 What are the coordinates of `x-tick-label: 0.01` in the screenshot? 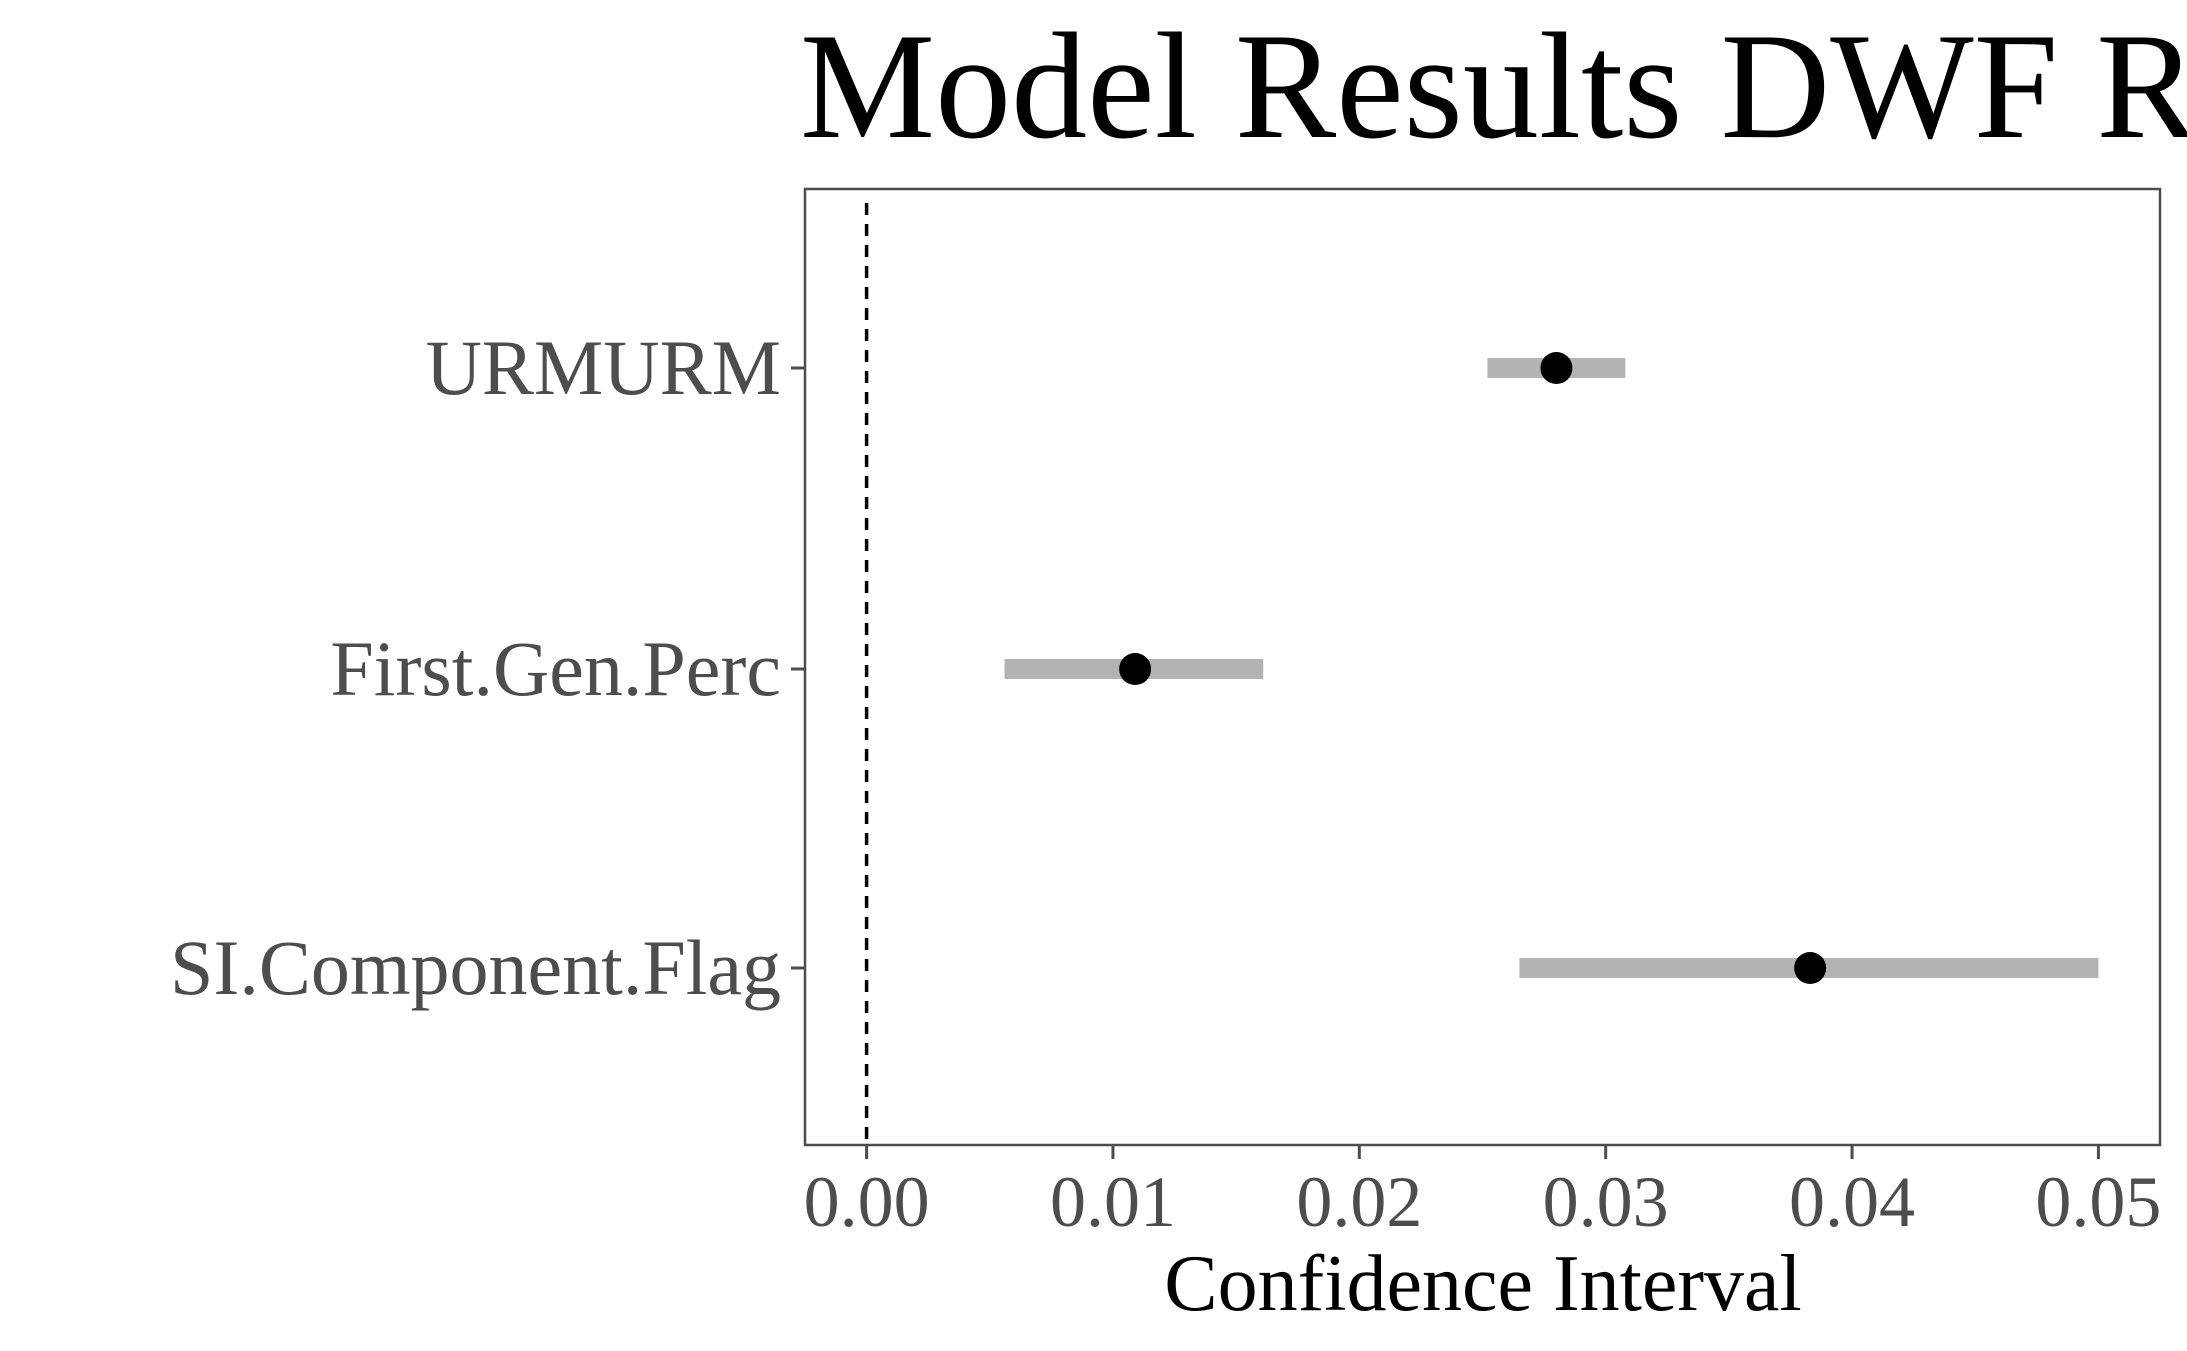 It's located at (1113, 1202).